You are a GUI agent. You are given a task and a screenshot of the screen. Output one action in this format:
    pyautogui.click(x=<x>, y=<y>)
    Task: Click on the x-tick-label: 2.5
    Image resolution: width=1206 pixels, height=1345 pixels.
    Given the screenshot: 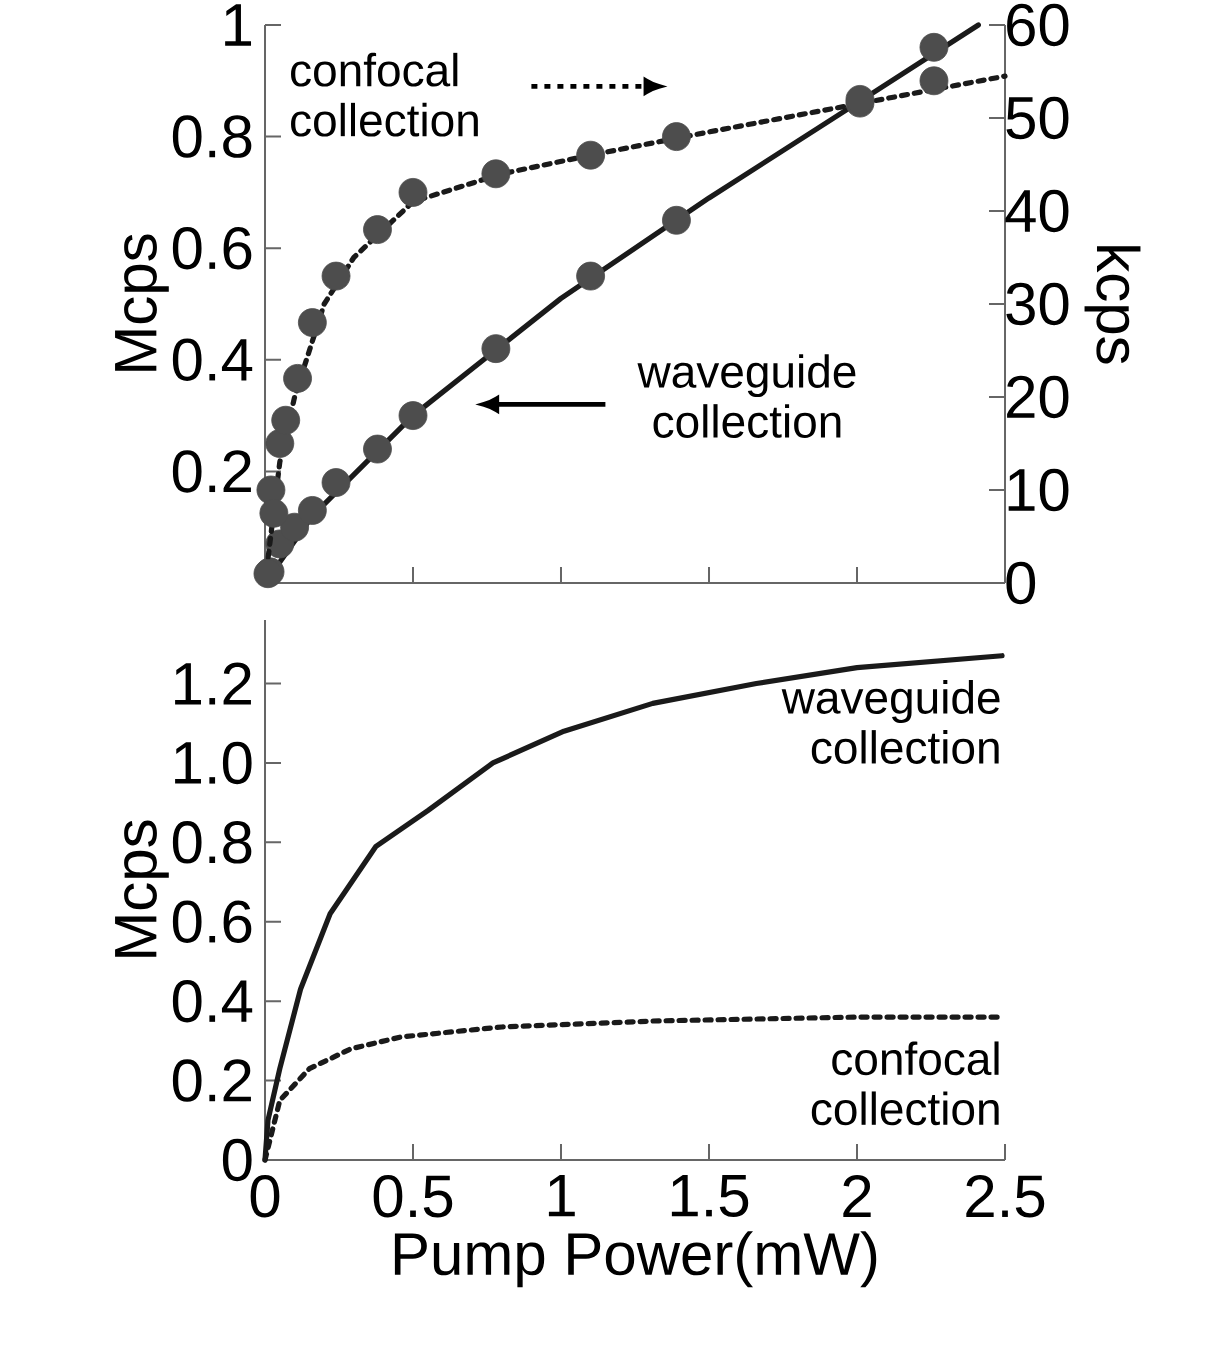 What is the action you would take?
    pyautogui.click(x=1005, y=1196)
    